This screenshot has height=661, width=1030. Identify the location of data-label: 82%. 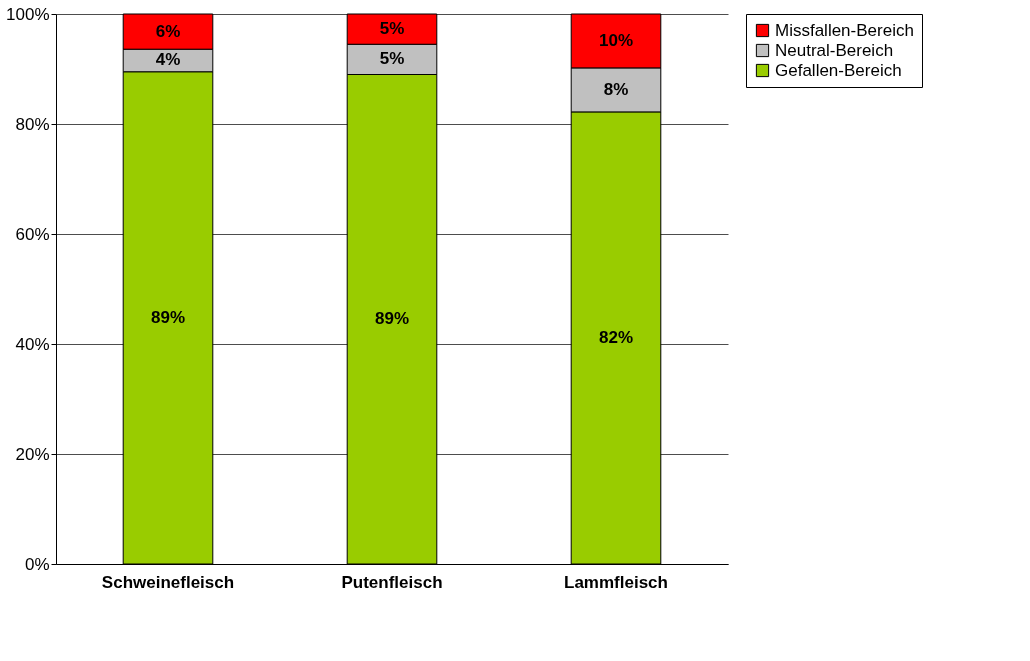
(616, 337).